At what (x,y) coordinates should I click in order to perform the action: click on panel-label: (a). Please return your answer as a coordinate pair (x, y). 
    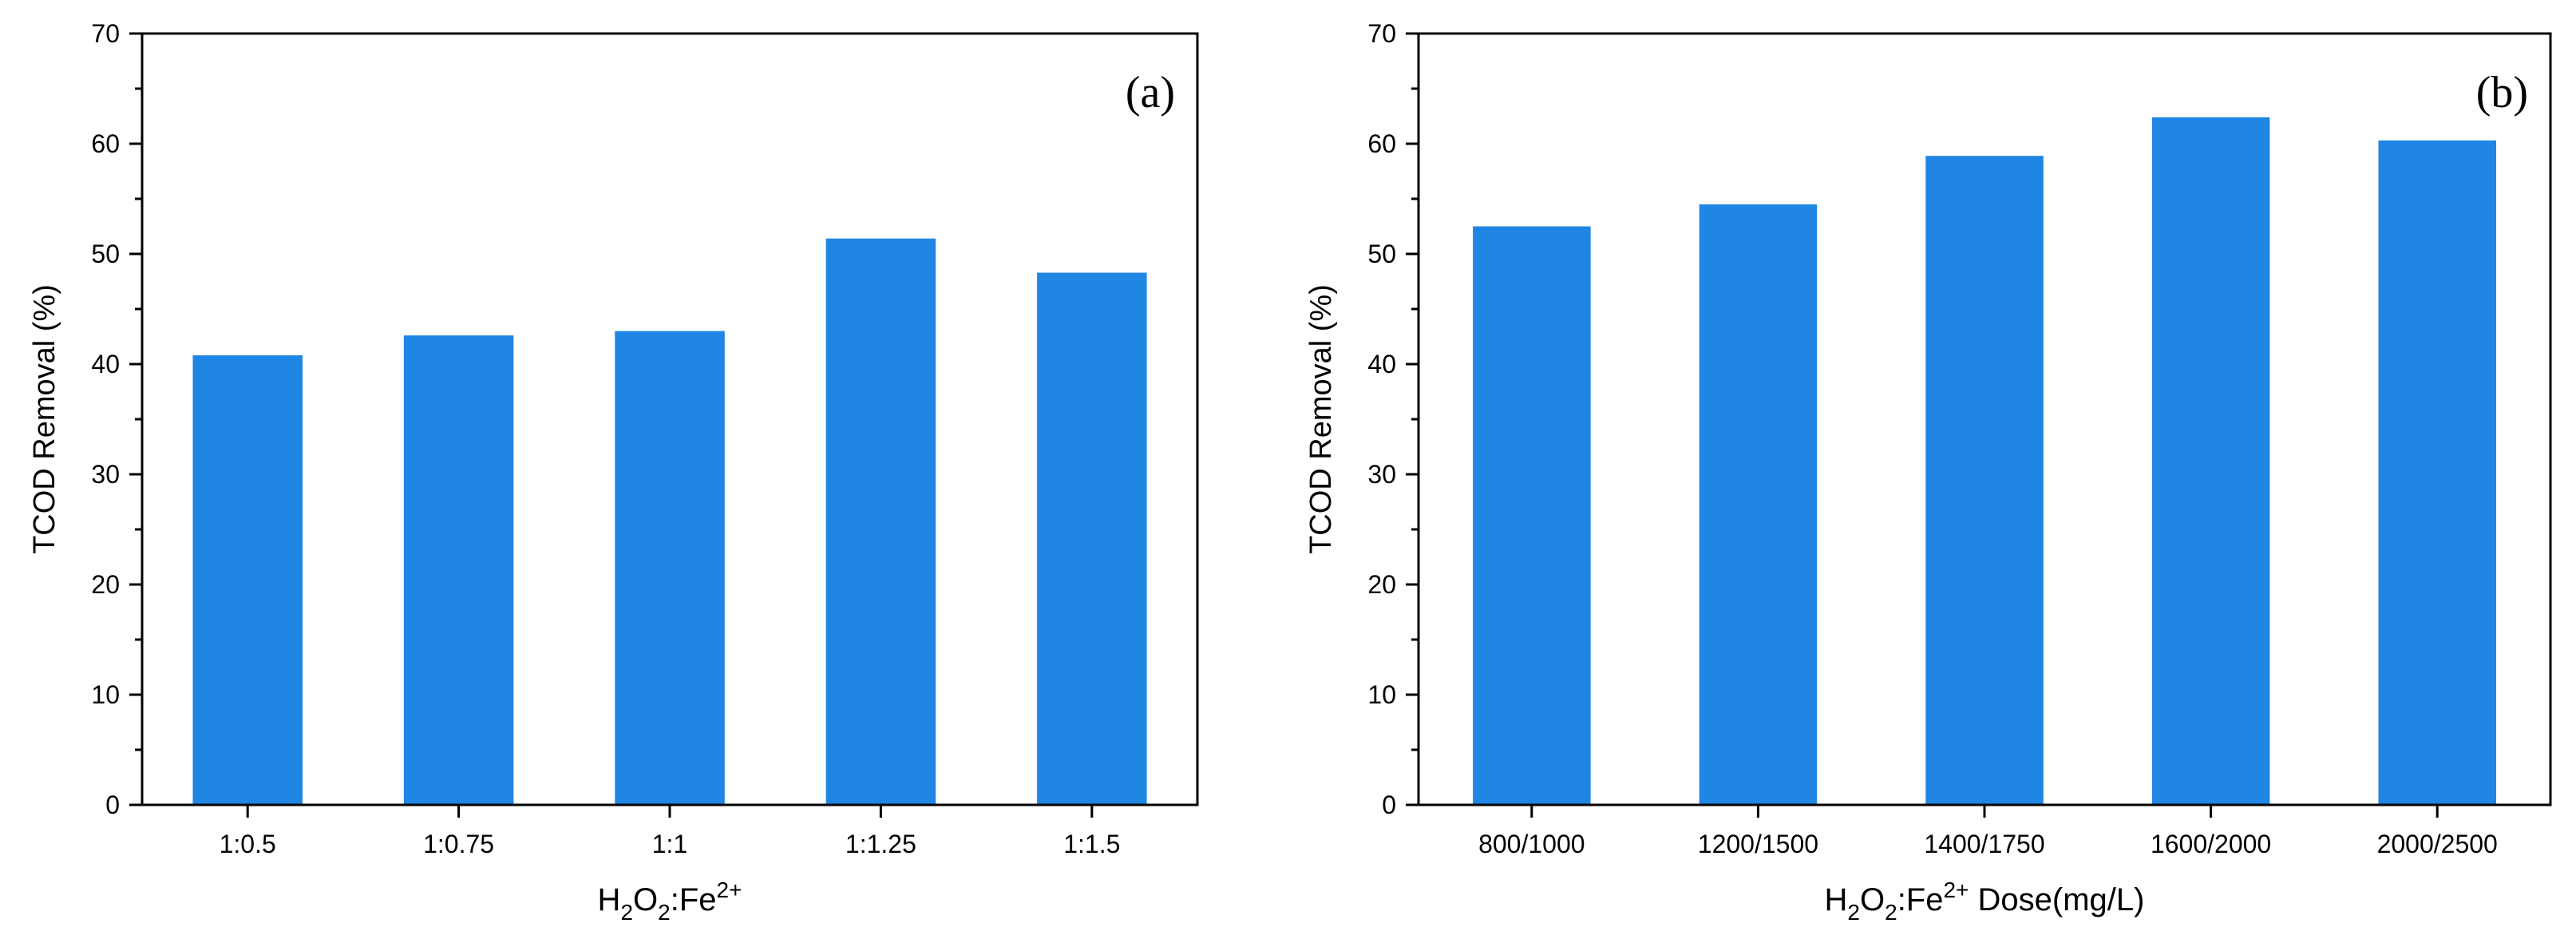
    Looking at the image, I should click on (1150, 92).